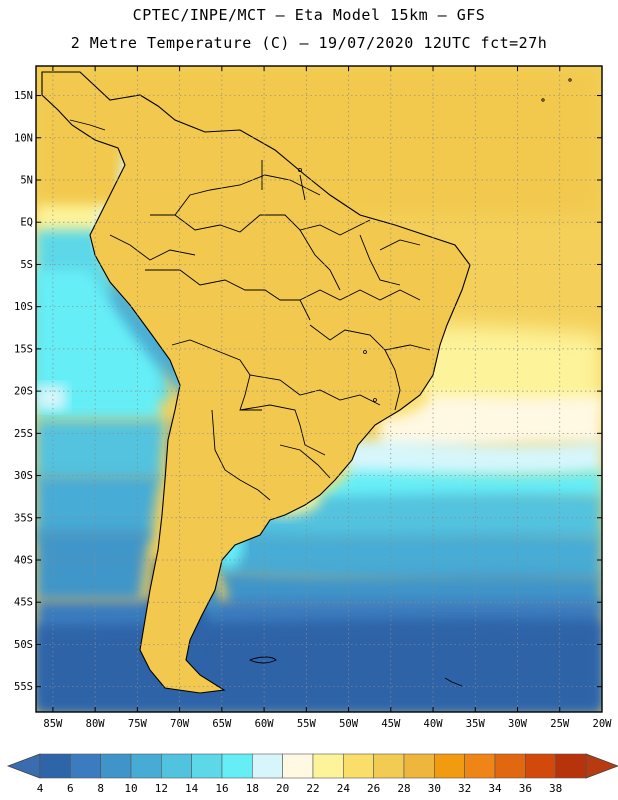 The height and width of the screenshot is (800, 618). I want to click on colorbar-label: 22, so click(312, 788).